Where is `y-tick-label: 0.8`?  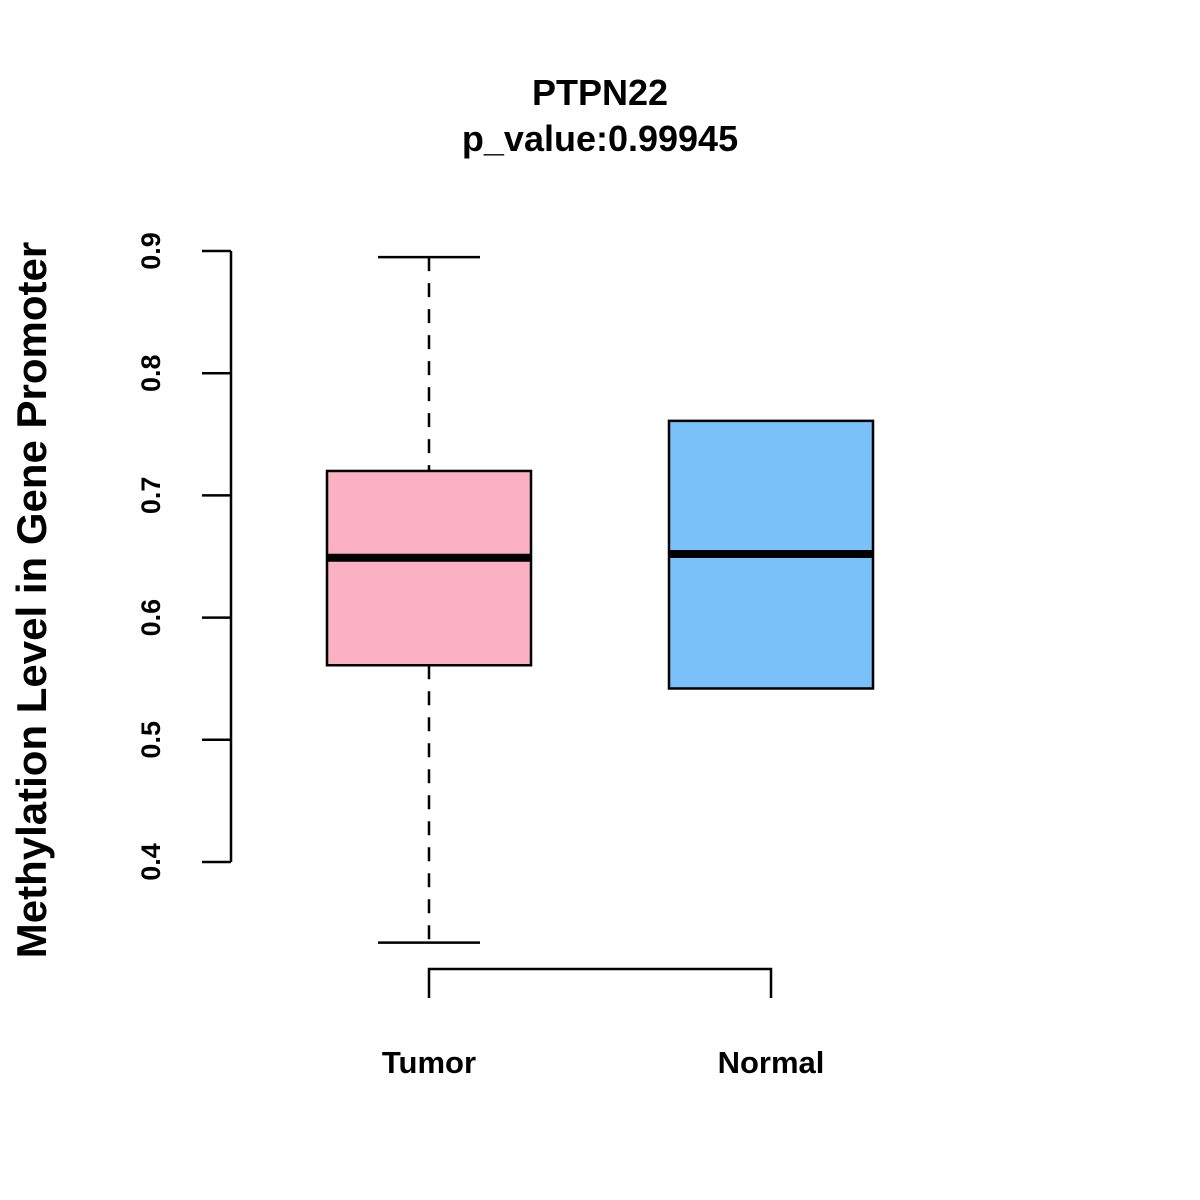
y-tick-label: 0.8 is located at coordinates (151, 373).